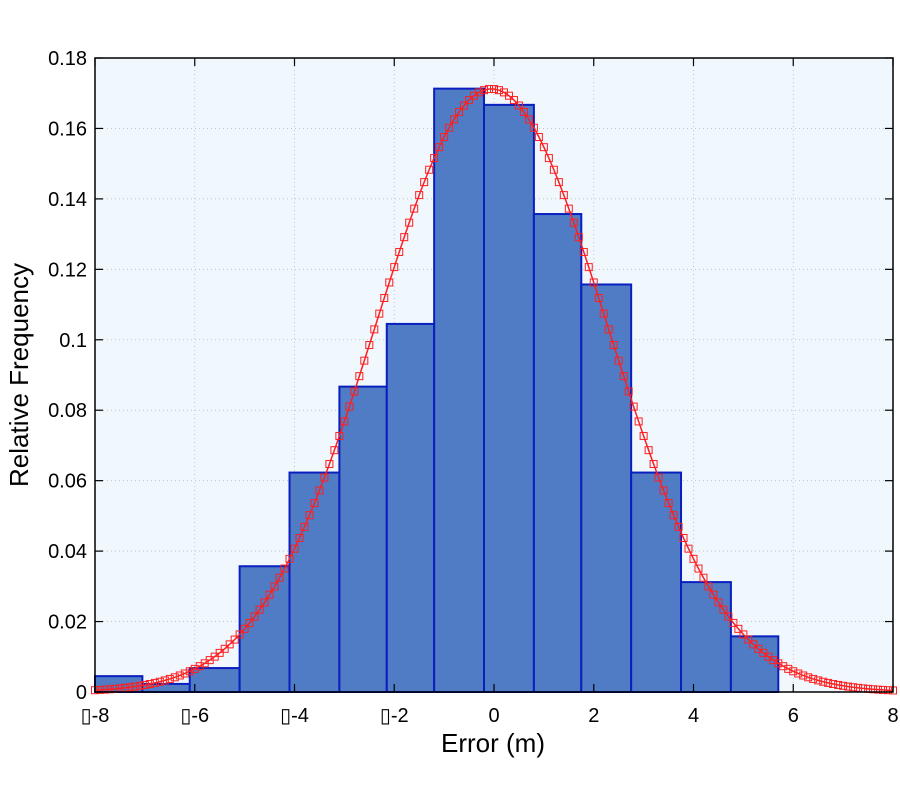 The width and height of the screenshot is (900, 800). I want to click on y-tick-label: 0.02, so click(67, 623).